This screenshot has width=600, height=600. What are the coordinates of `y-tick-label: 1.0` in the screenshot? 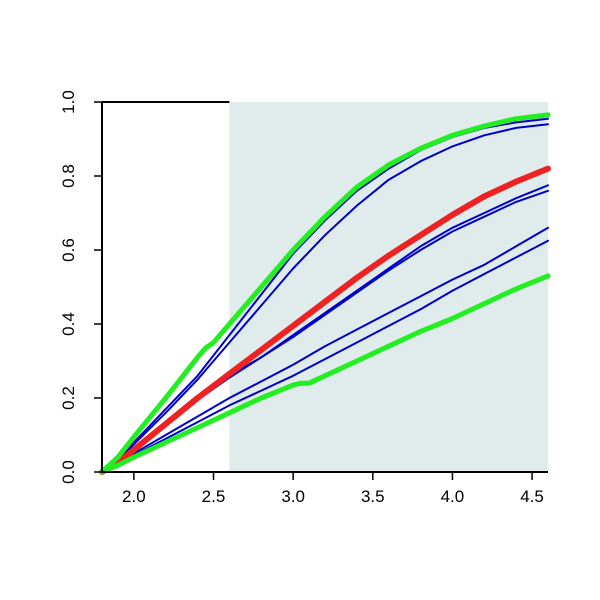 It's located at (68, 102).